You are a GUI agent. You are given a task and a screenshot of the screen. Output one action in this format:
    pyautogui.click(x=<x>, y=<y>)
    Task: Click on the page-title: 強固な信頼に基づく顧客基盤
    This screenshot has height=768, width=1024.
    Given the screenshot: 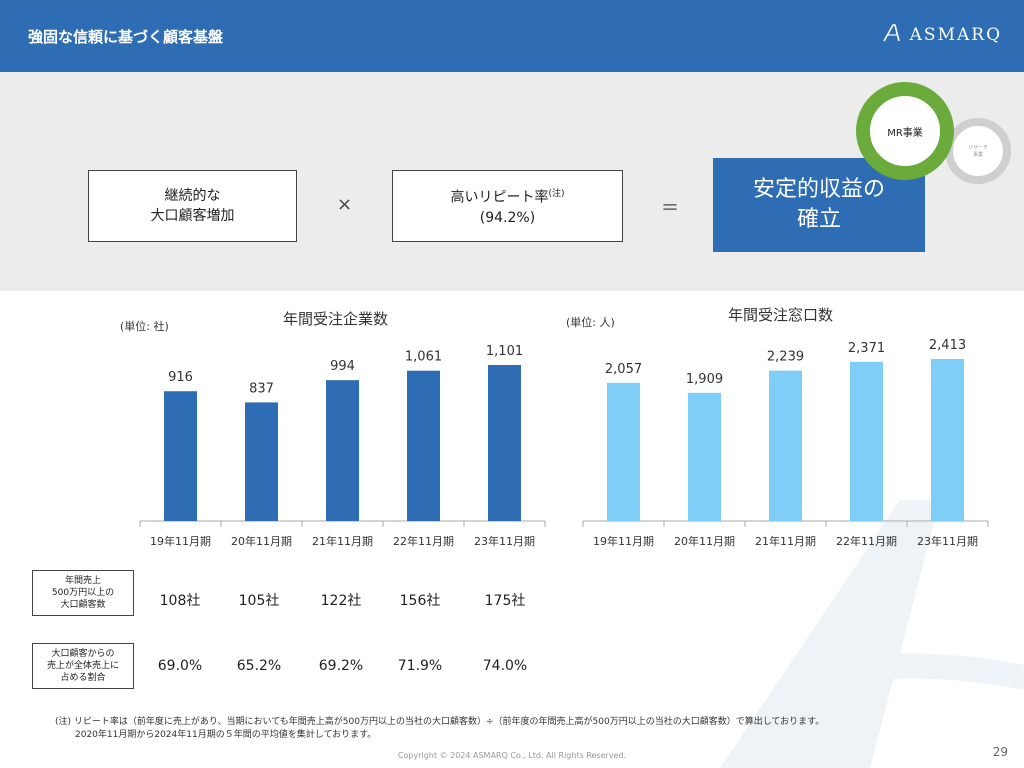 What is the action you would take?
    pyautogui.click(x=126, y=37)
    